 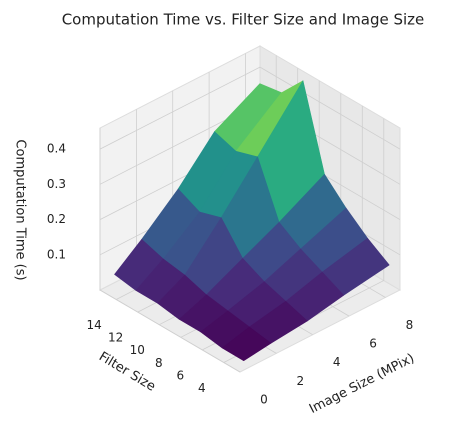 I want to click on z-tick-label: 0.2, so click(x=56, y=219).